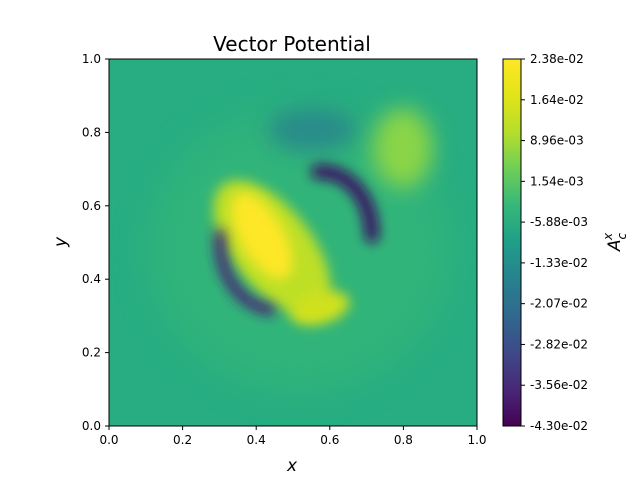 Image resolution: width=640 pixels, height=480 pixels. I want to click on field-negative-arc-lower, so click(245, 272).